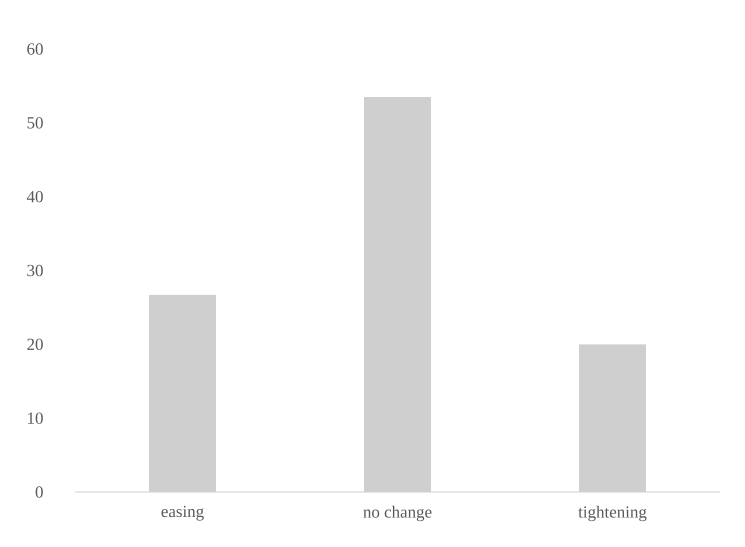  What do you see at coordinates (35, 270) in the screenshot?
I see `y-tick-label: 30` at bounding box center [35, 270].